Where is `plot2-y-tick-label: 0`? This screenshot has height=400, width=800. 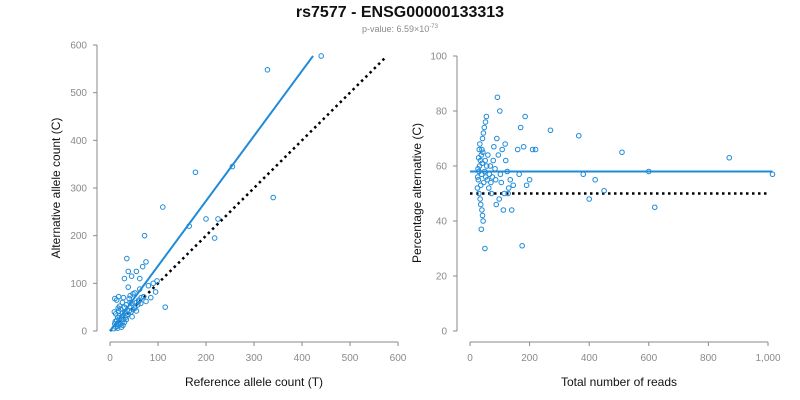 plot2-y-tick-label: 0 is located at coordinates (444, 332).